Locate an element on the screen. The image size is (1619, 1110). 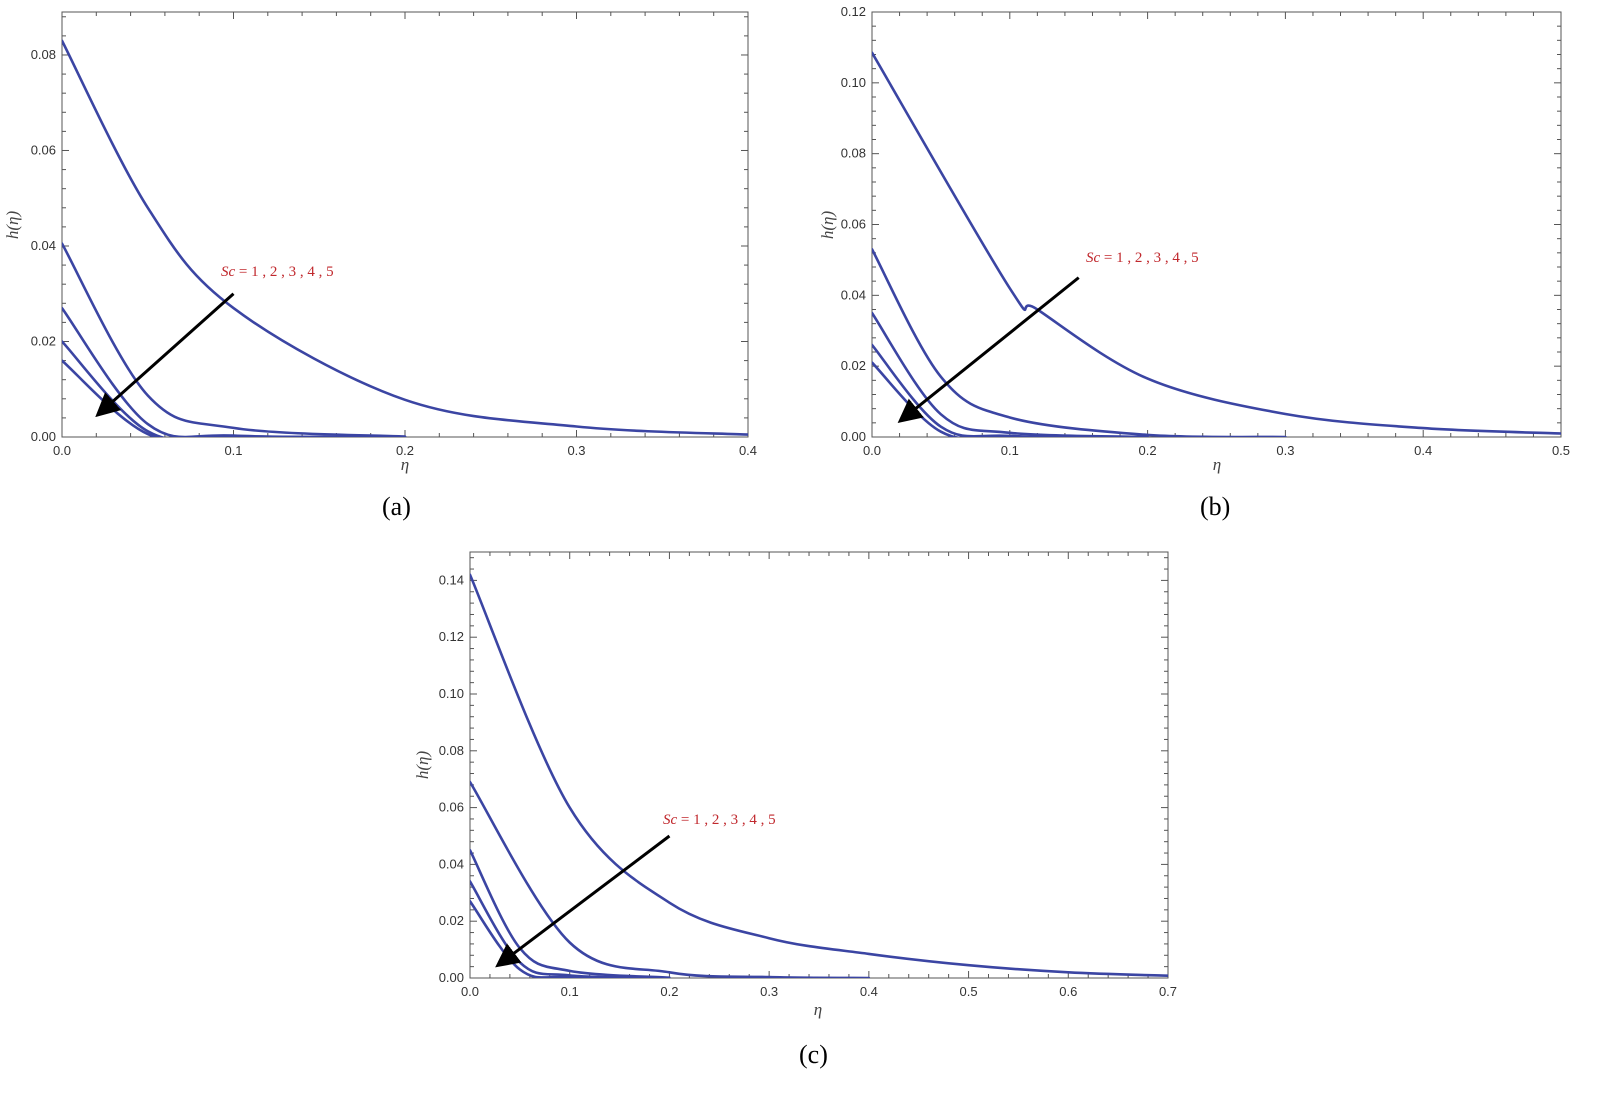
x-tick-label: 0.6 is located at coordinates (1068, 991).